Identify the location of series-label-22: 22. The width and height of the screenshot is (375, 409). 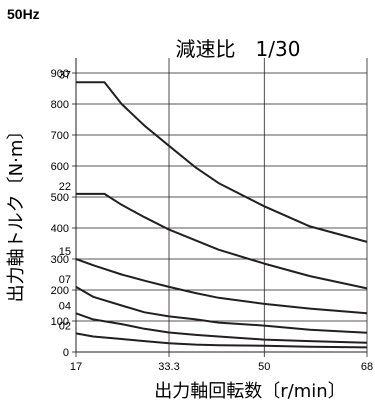
(65, 187).